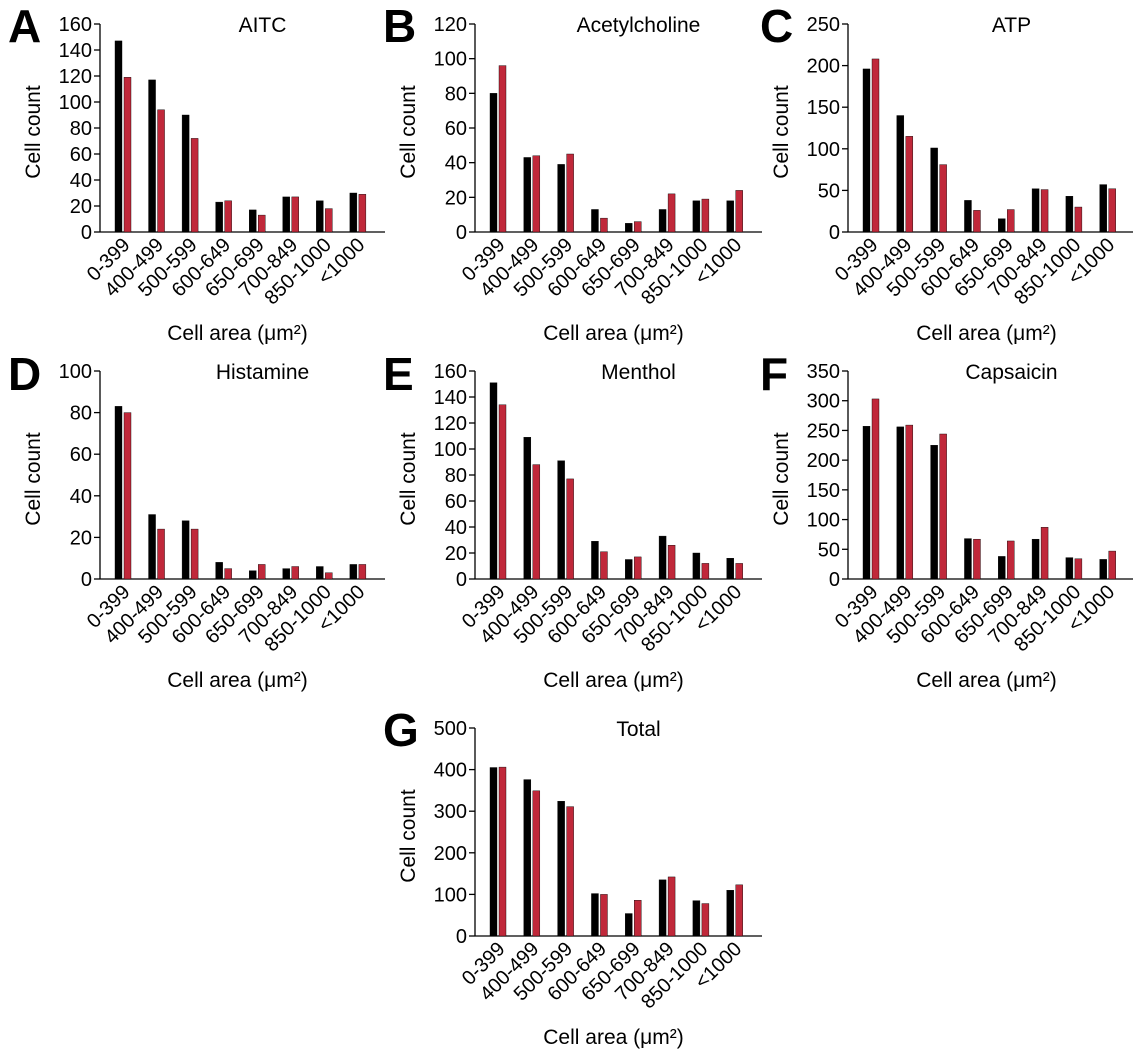 Image resolution: width=1133 pixels, height=1053 pixels. What do you see at coordinates (262, 372) in the screenshot?
I see `chart-title: Histamine` at bounding box center [262, 372].